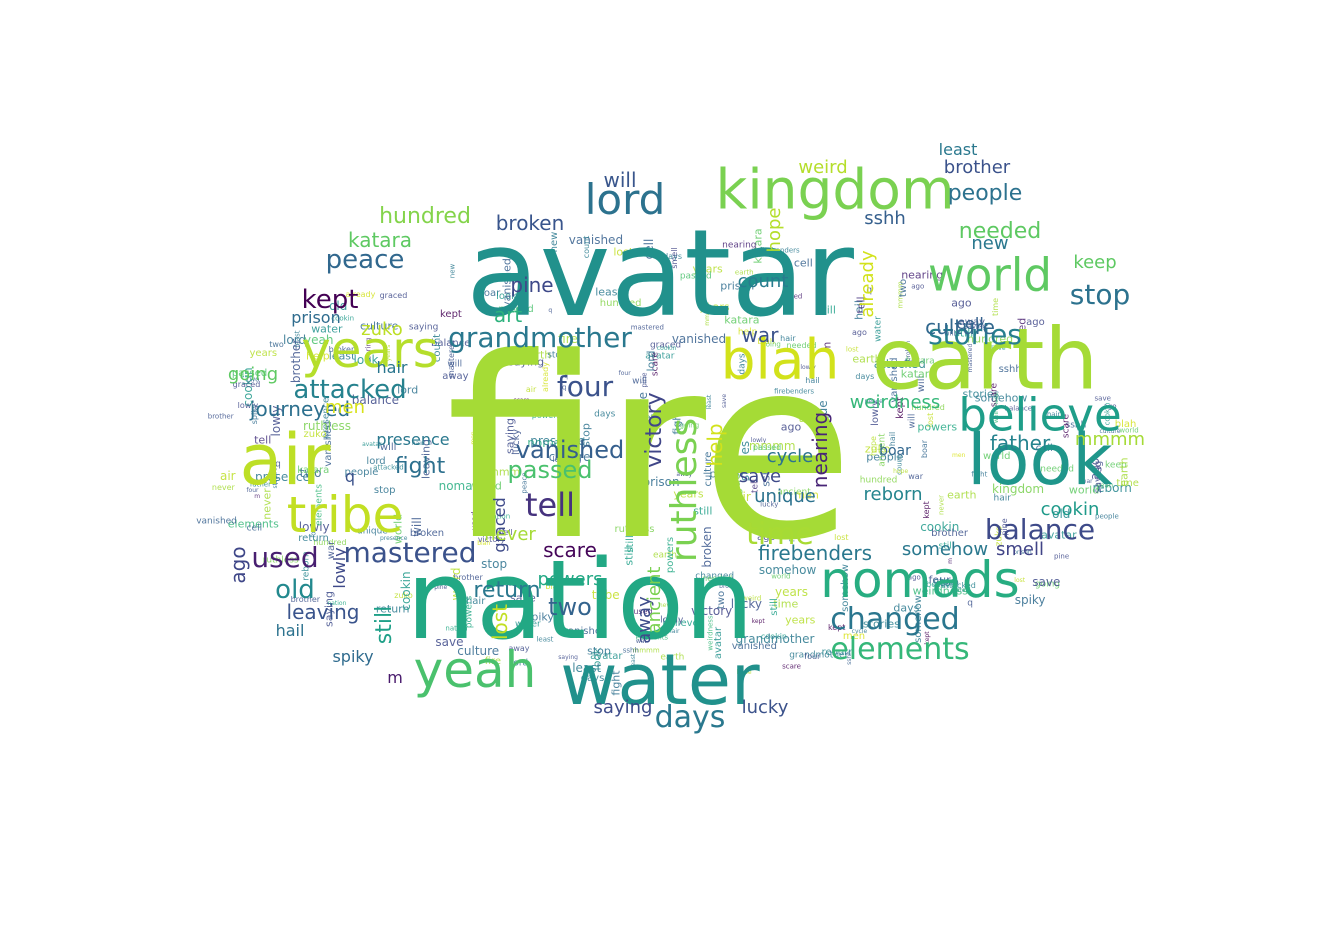 The height and width of the screenshot is (945, 1334). Describe the element at coordinates (570, 579) in the screenshot. I see `cloud-word-powers: powers` at that location.